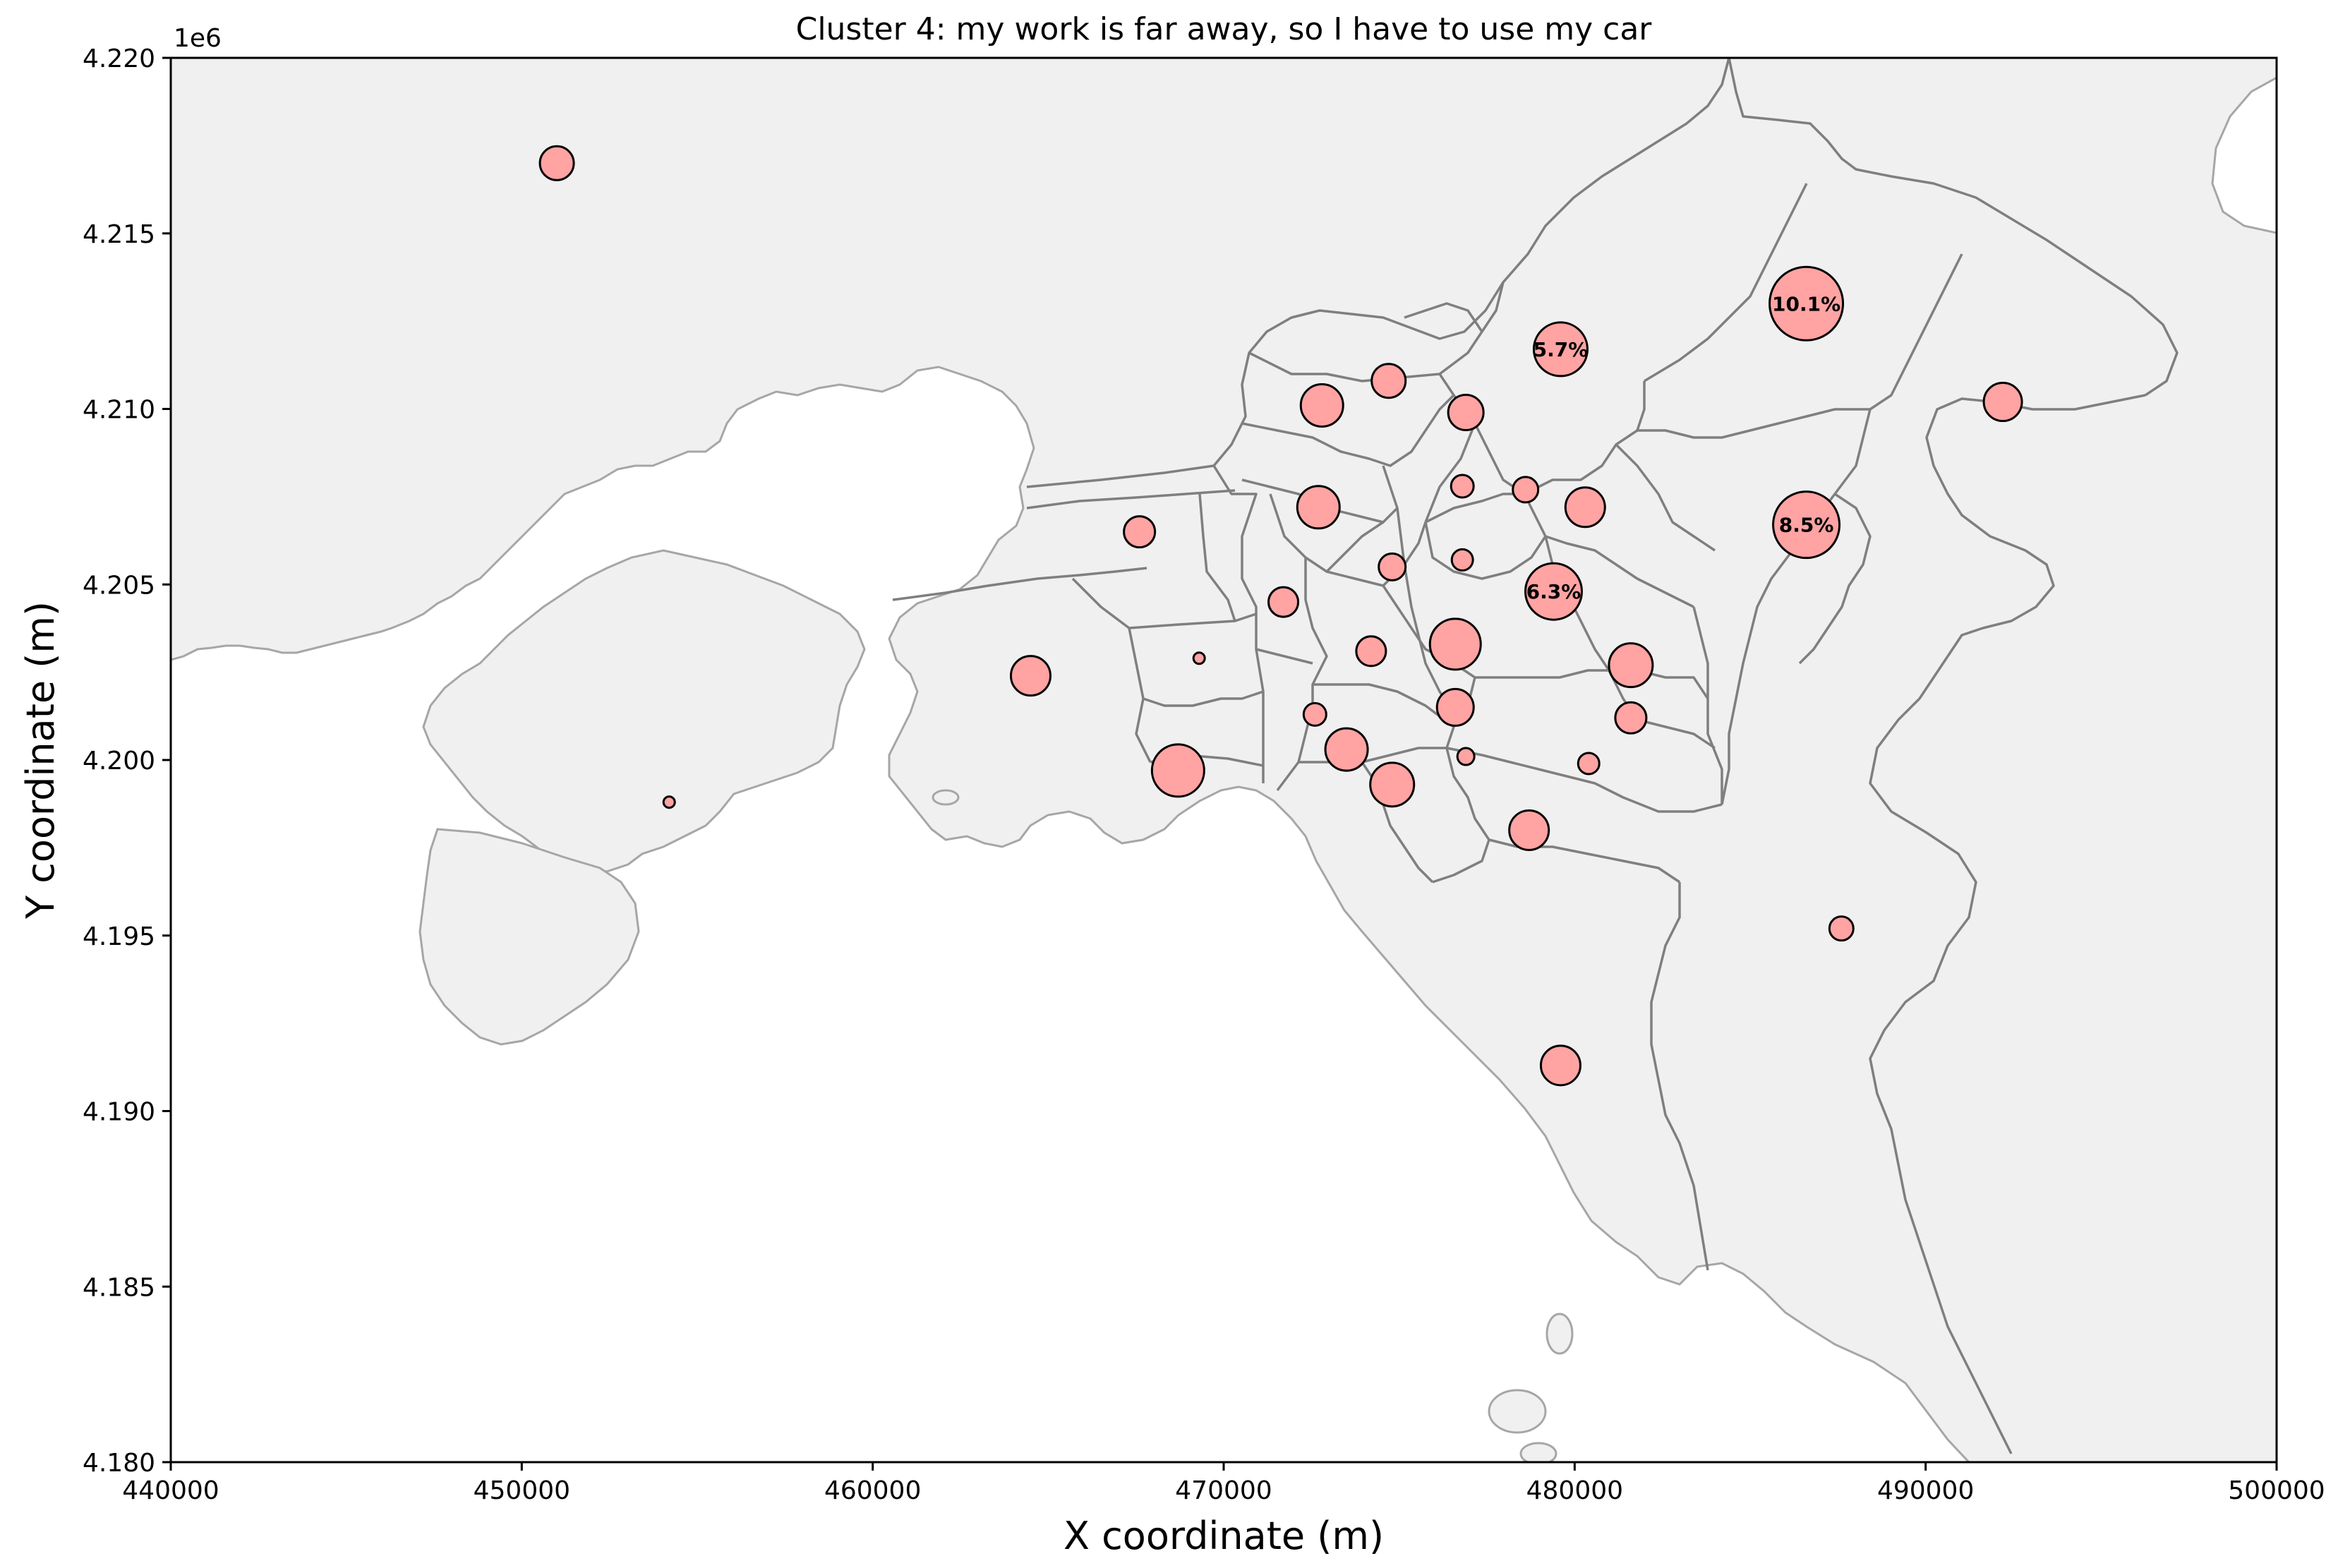  What do you see at coordinates (41, 760) in the screenshot?
I see `y-axis-label: Y coordinate (m)` at bounding box center [41, 760].